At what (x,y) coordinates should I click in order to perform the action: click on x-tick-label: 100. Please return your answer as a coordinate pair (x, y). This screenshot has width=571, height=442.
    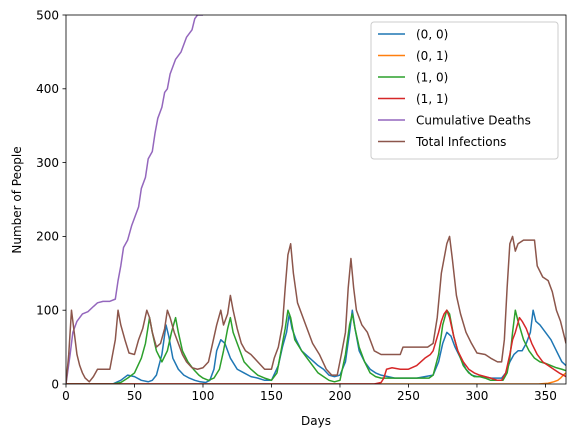
    Looking at the image, I should click on (203, 396).